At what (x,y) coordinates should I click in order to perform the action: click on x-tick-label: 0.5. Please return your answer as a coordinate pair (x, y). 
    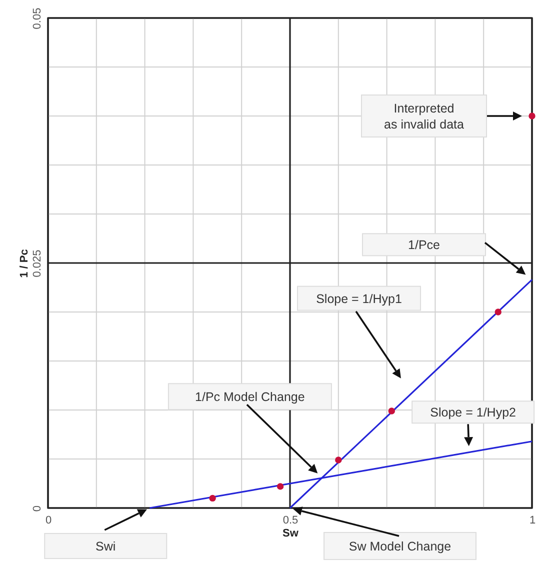
    Looking at the image, I should click on (290, 520).